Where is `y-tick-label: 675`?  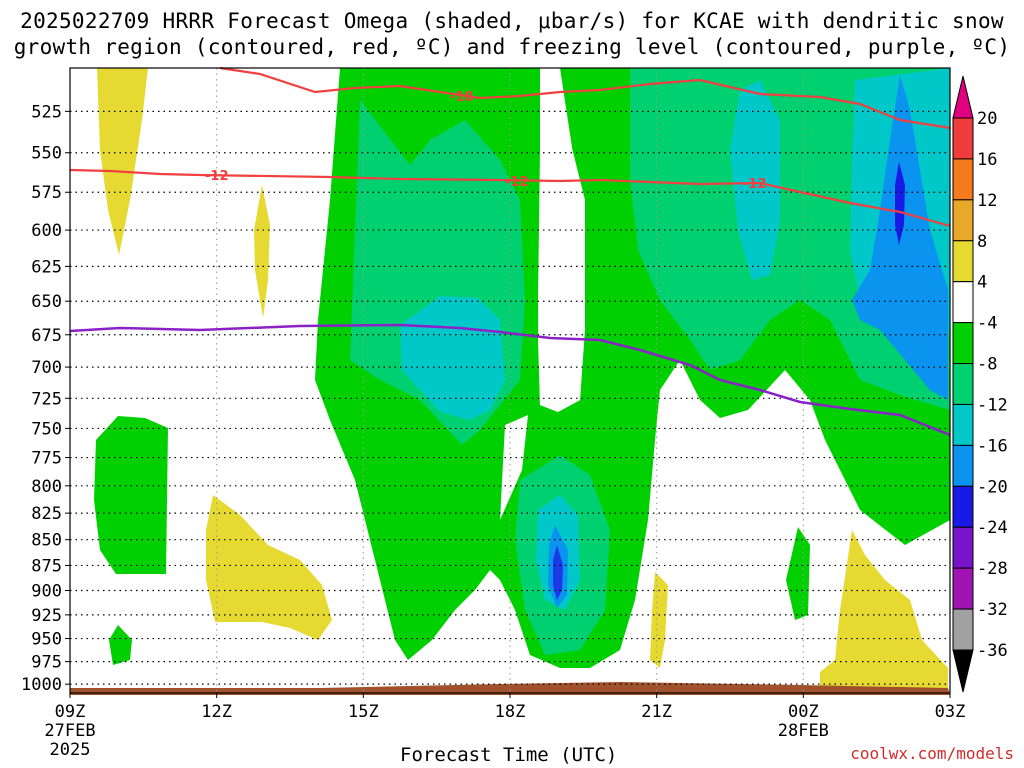
y-tick-label: 675 is located at coordinates (46, 336).